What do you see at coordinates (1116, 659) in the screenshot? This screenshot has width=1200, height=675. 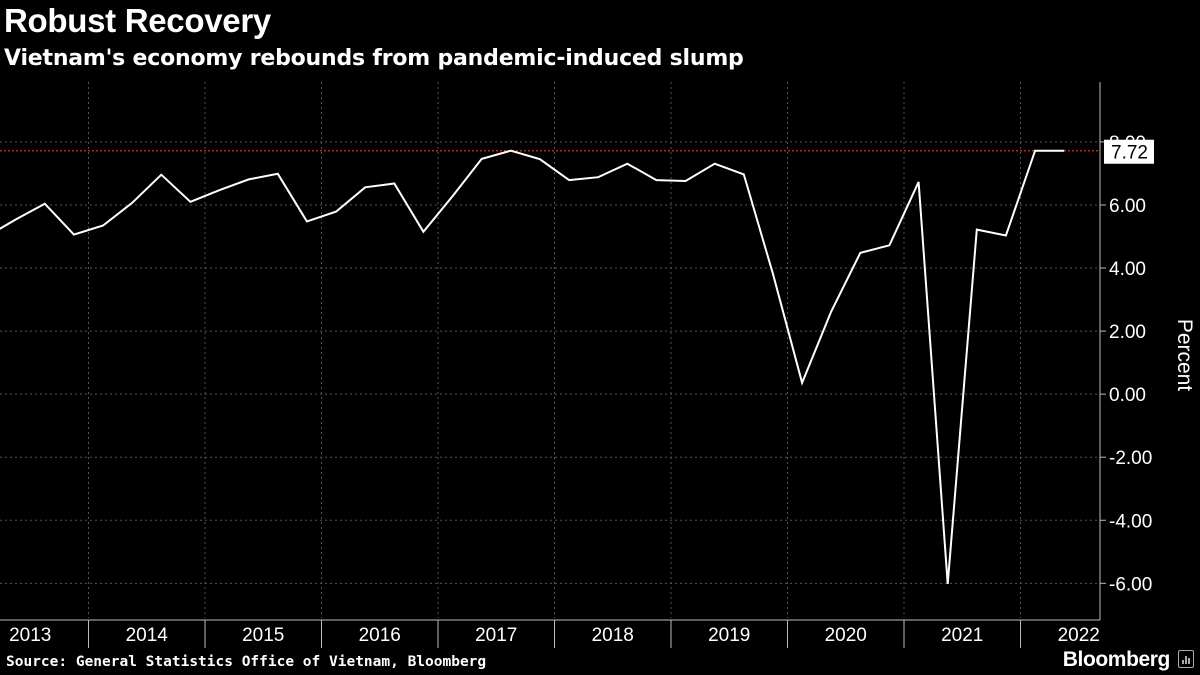 I see `bloomberg-logo: Bloomberg` at bounding box center [1116, 659].